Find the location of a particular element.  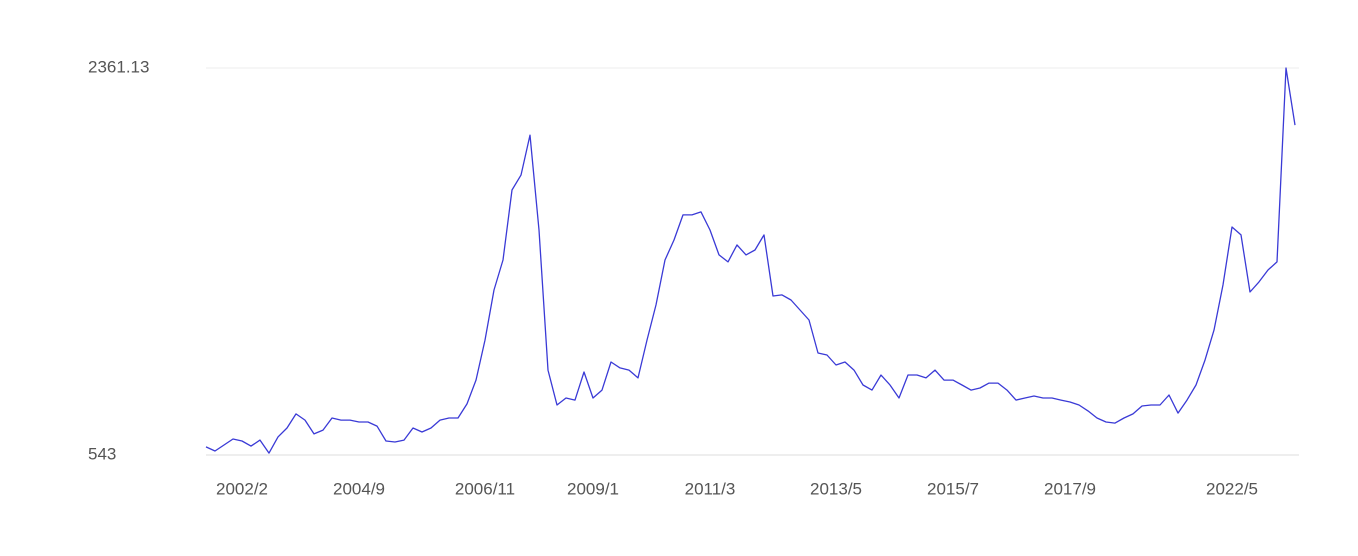

x-tick-label: 2011/3 is located at coordinates (710, 488).